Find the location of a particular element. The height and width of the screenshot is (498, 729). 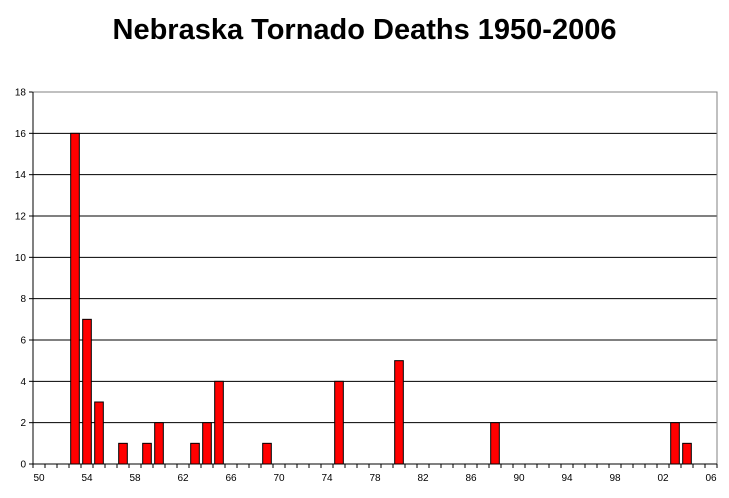

y-tick-label: 6 is located at coordinates (23, 341).